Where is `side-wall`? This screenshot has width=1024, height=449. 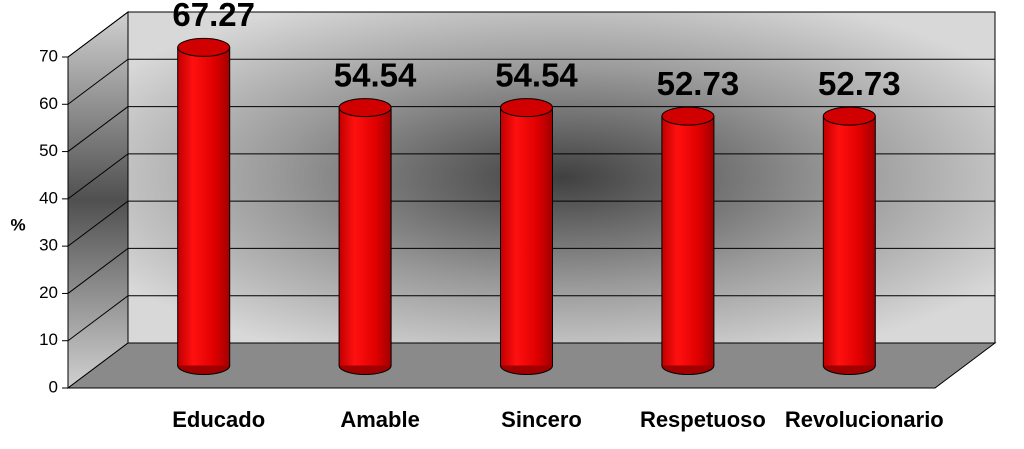 side-wall is located at coordinates (98, 200).